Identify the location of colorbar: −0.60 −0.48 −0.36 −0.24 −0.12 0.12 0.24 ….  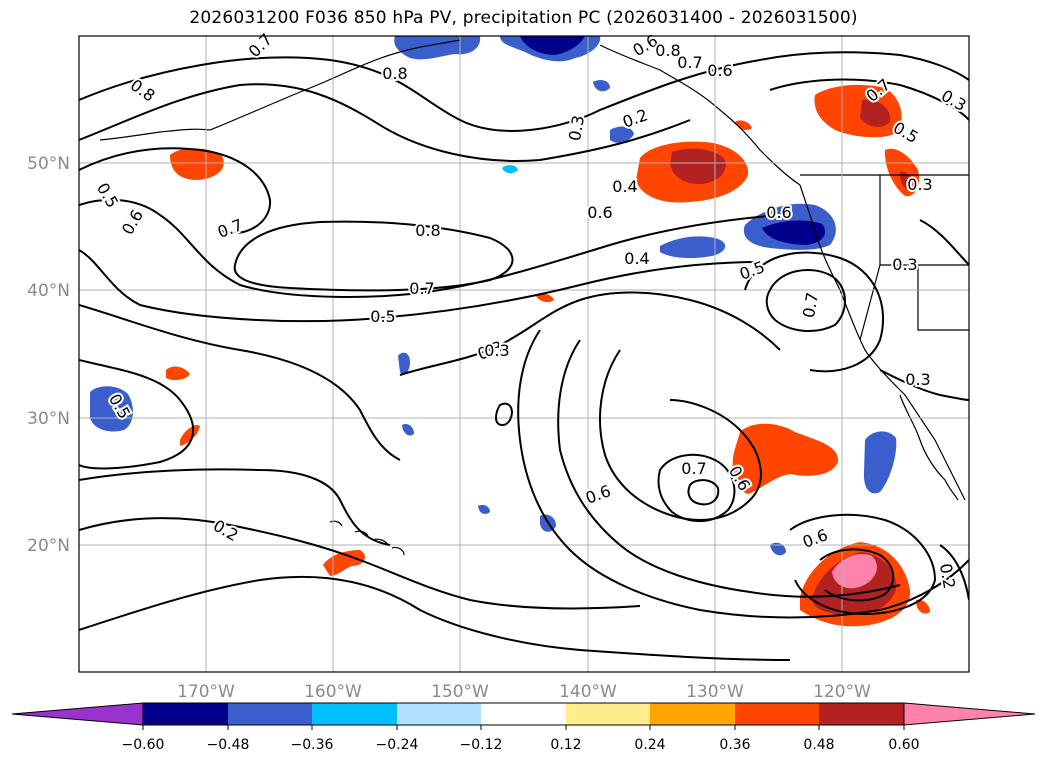
(523, 727).